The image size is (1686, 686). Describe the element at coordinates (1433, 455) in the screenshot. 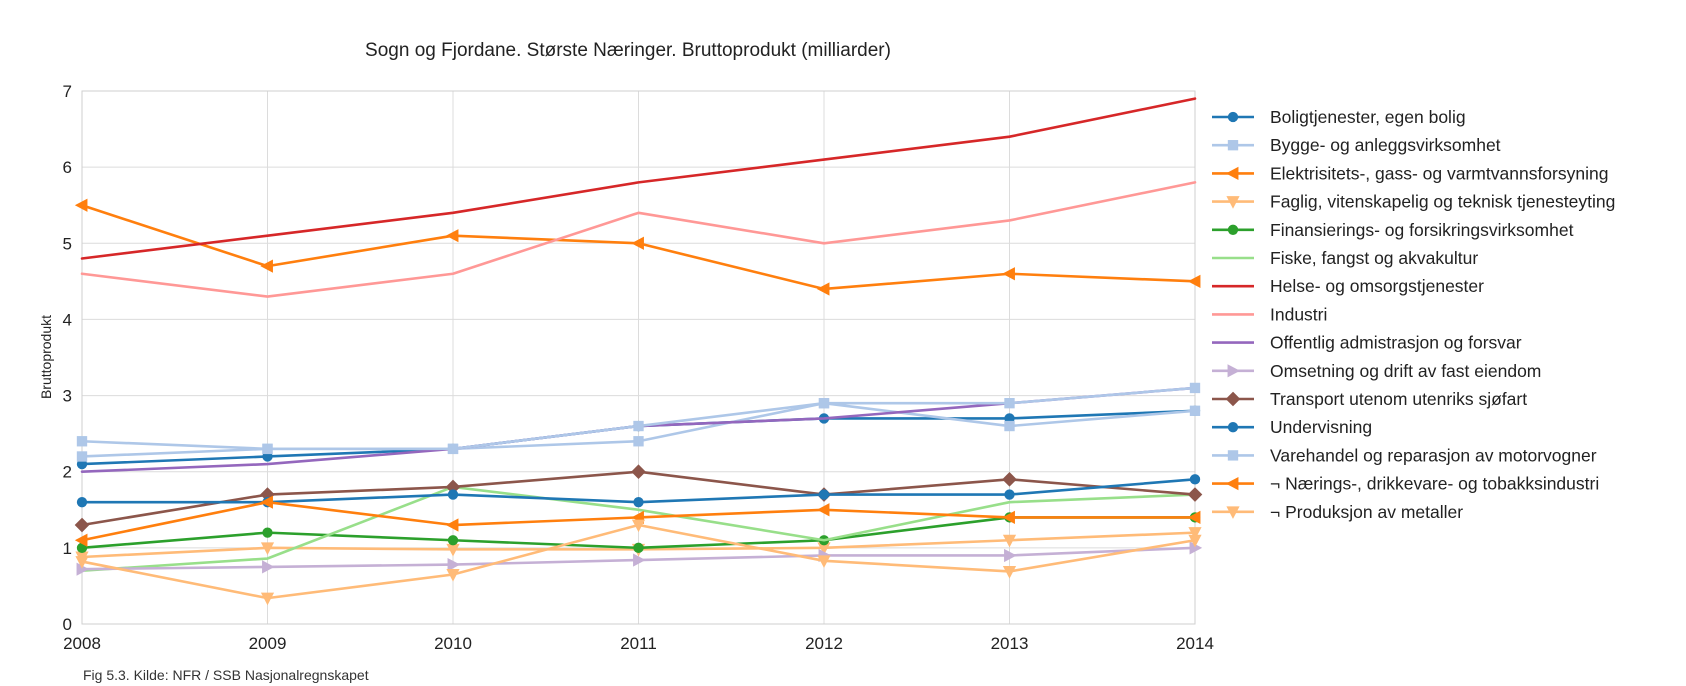

I see `legend-label: Varehandel og reparasjon av motorvogner` at that location.